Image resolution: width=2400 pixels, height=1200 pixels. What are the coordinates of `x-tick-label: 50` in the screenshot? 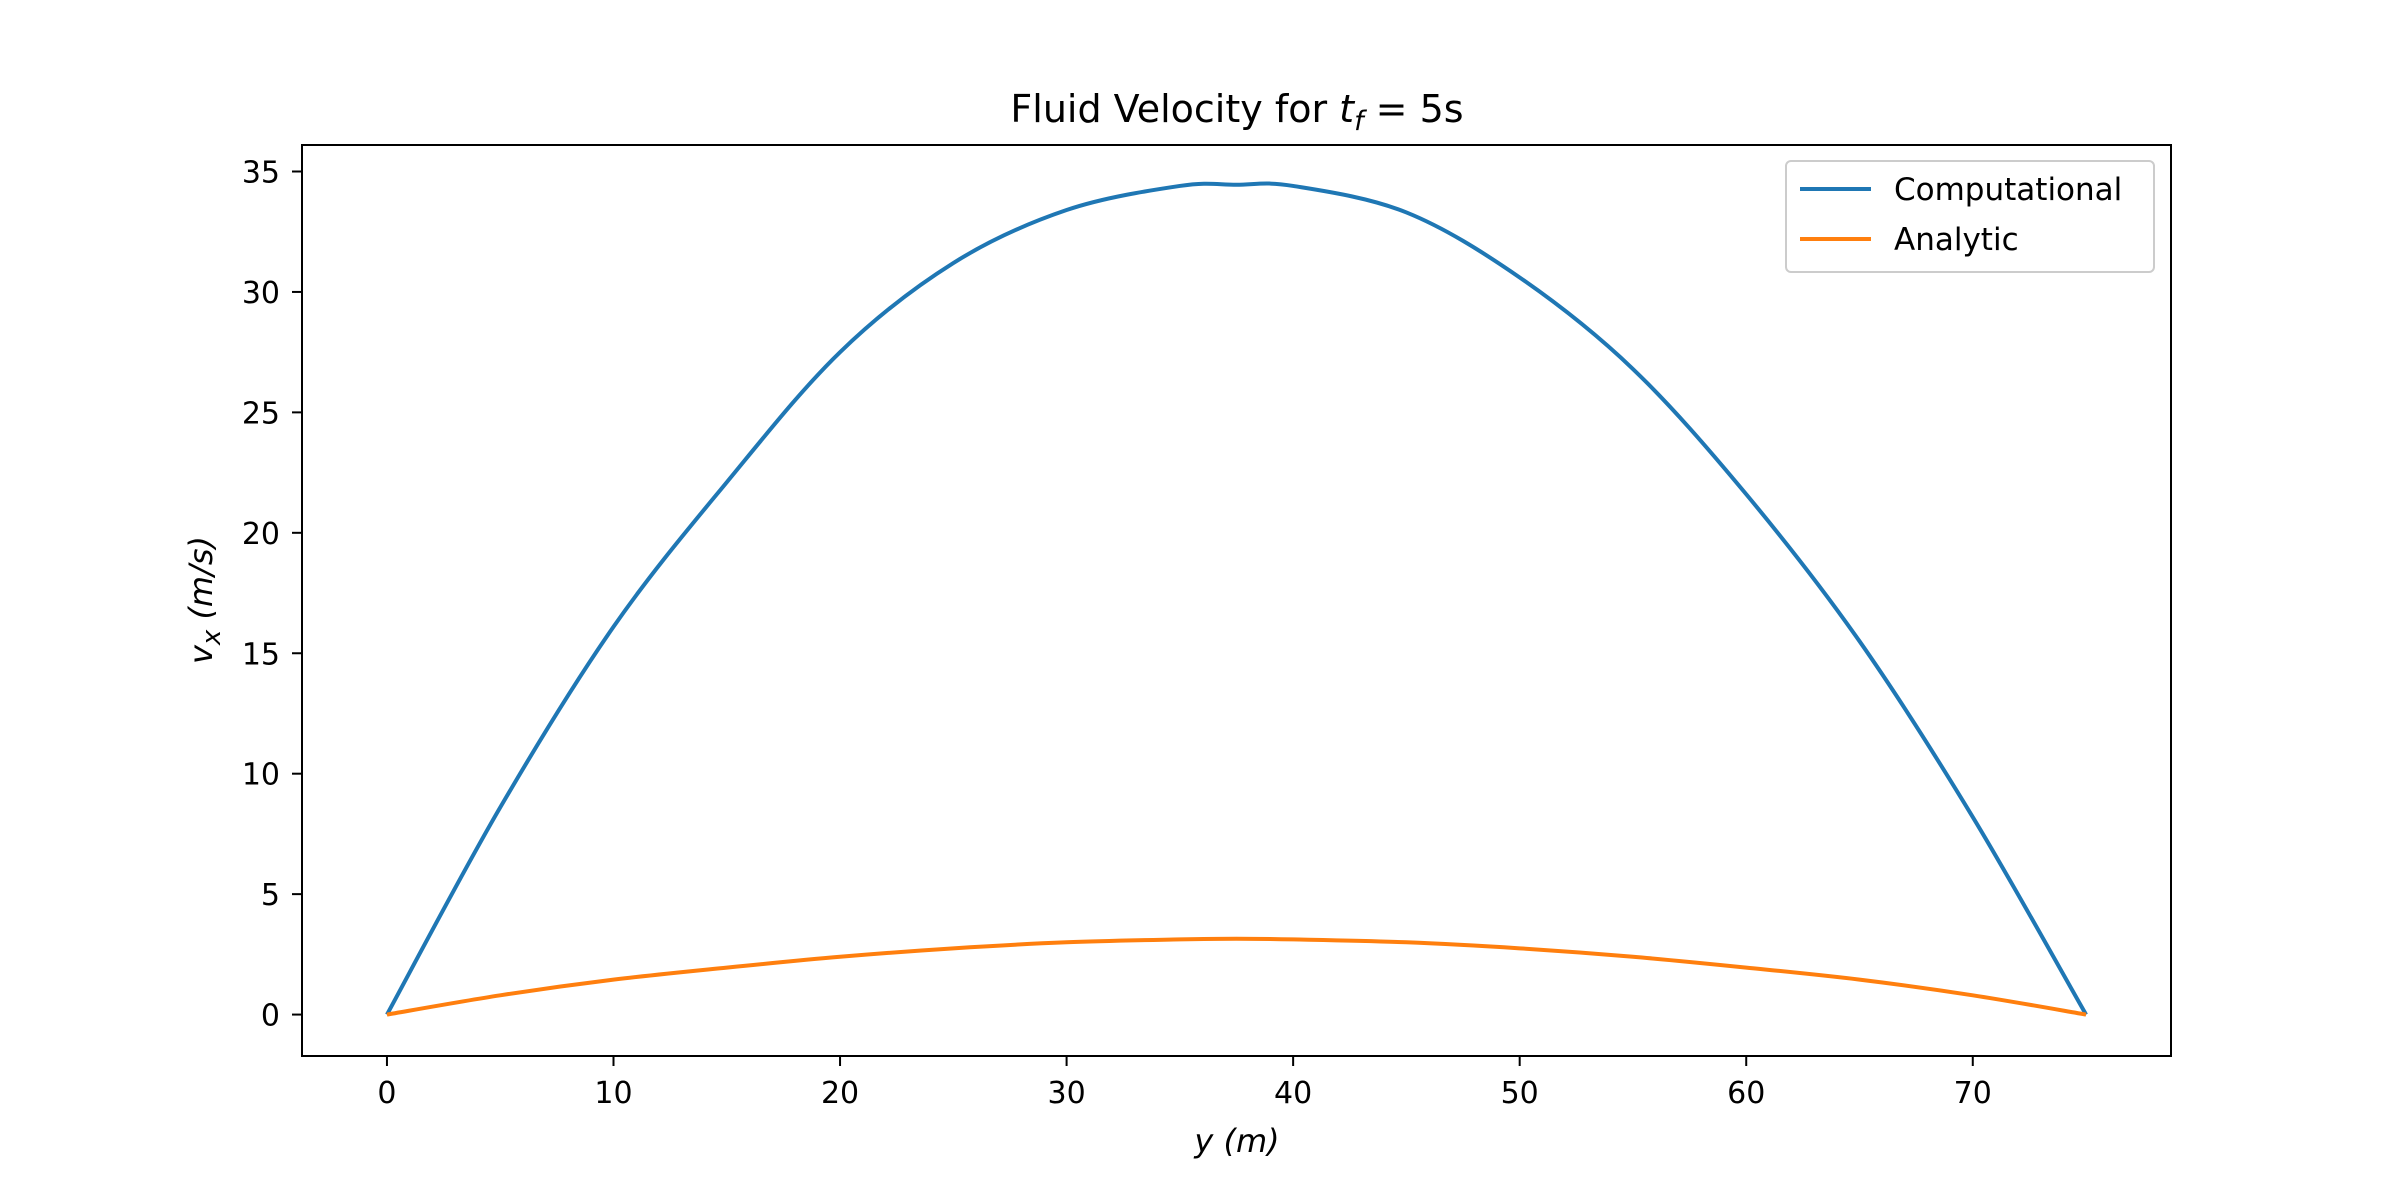 It's located at (1520, 1093).